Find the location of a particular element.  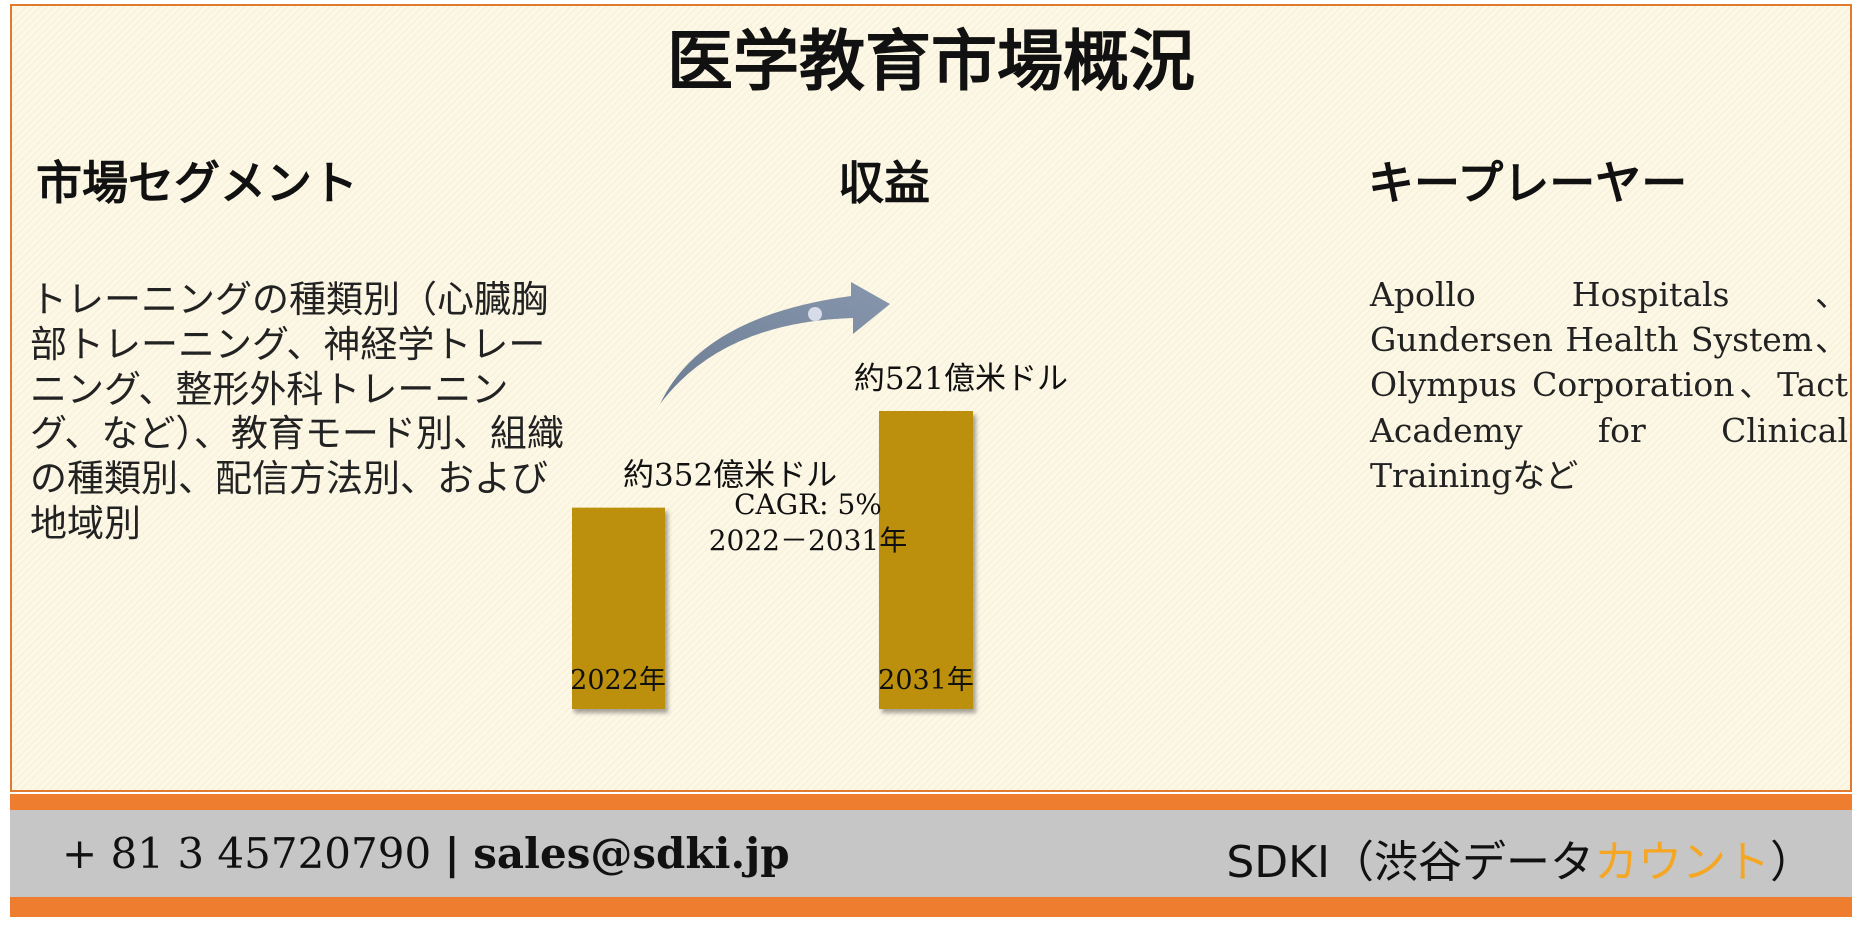

contact-info: + 81 3 45720790 | sales@sdki.jp is located at coordinates (426, 853).